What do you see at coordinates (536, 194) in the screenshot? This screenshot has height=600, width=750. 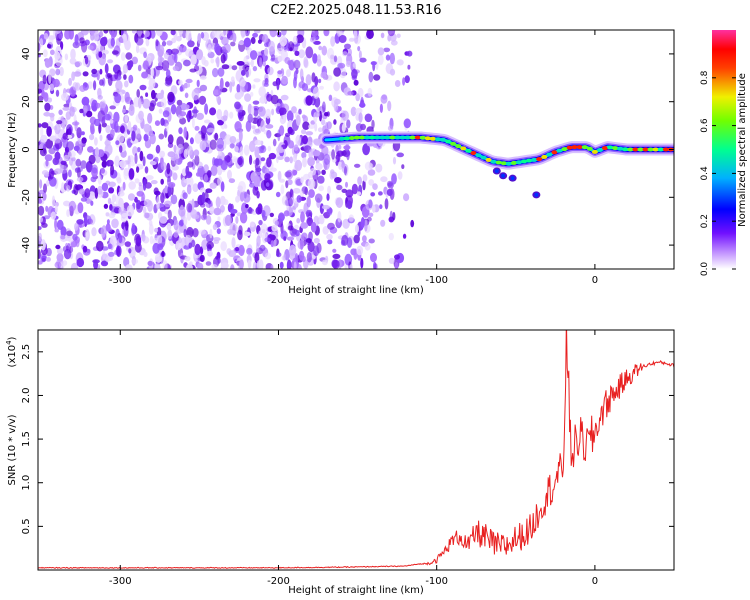 I see `signal-fragment-core` at bounding box center [536, 194].